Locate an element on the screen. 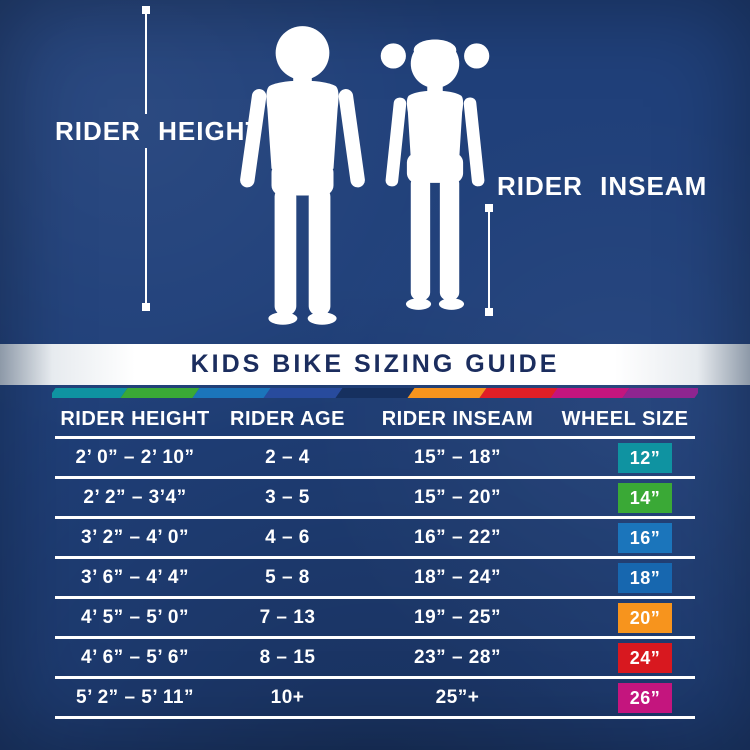  col-header-rider-age: RIDER AGE is located at coordinates (287, 418).